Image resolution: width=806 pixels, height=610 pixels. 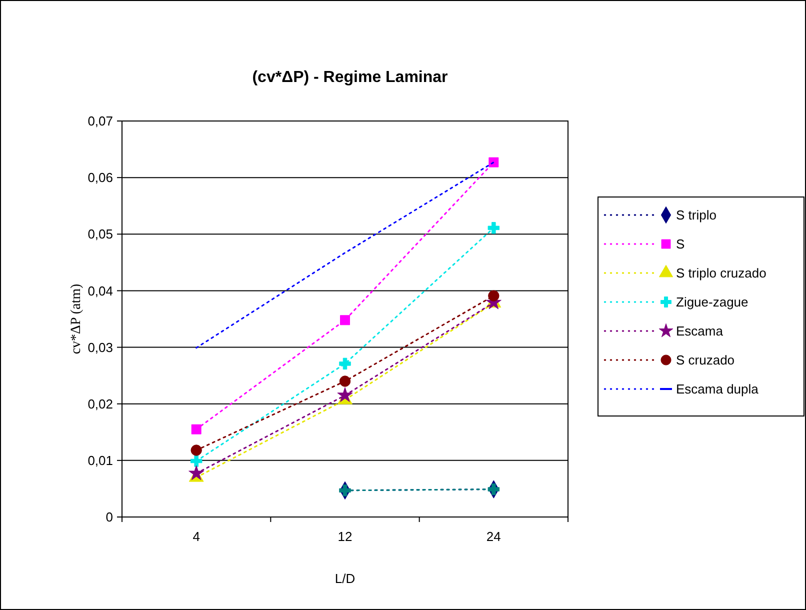 What do you see at coordinates (100, 460) in the screenshot?
I see `y-tick-label: 0,01` at bounding box center [100, 460].